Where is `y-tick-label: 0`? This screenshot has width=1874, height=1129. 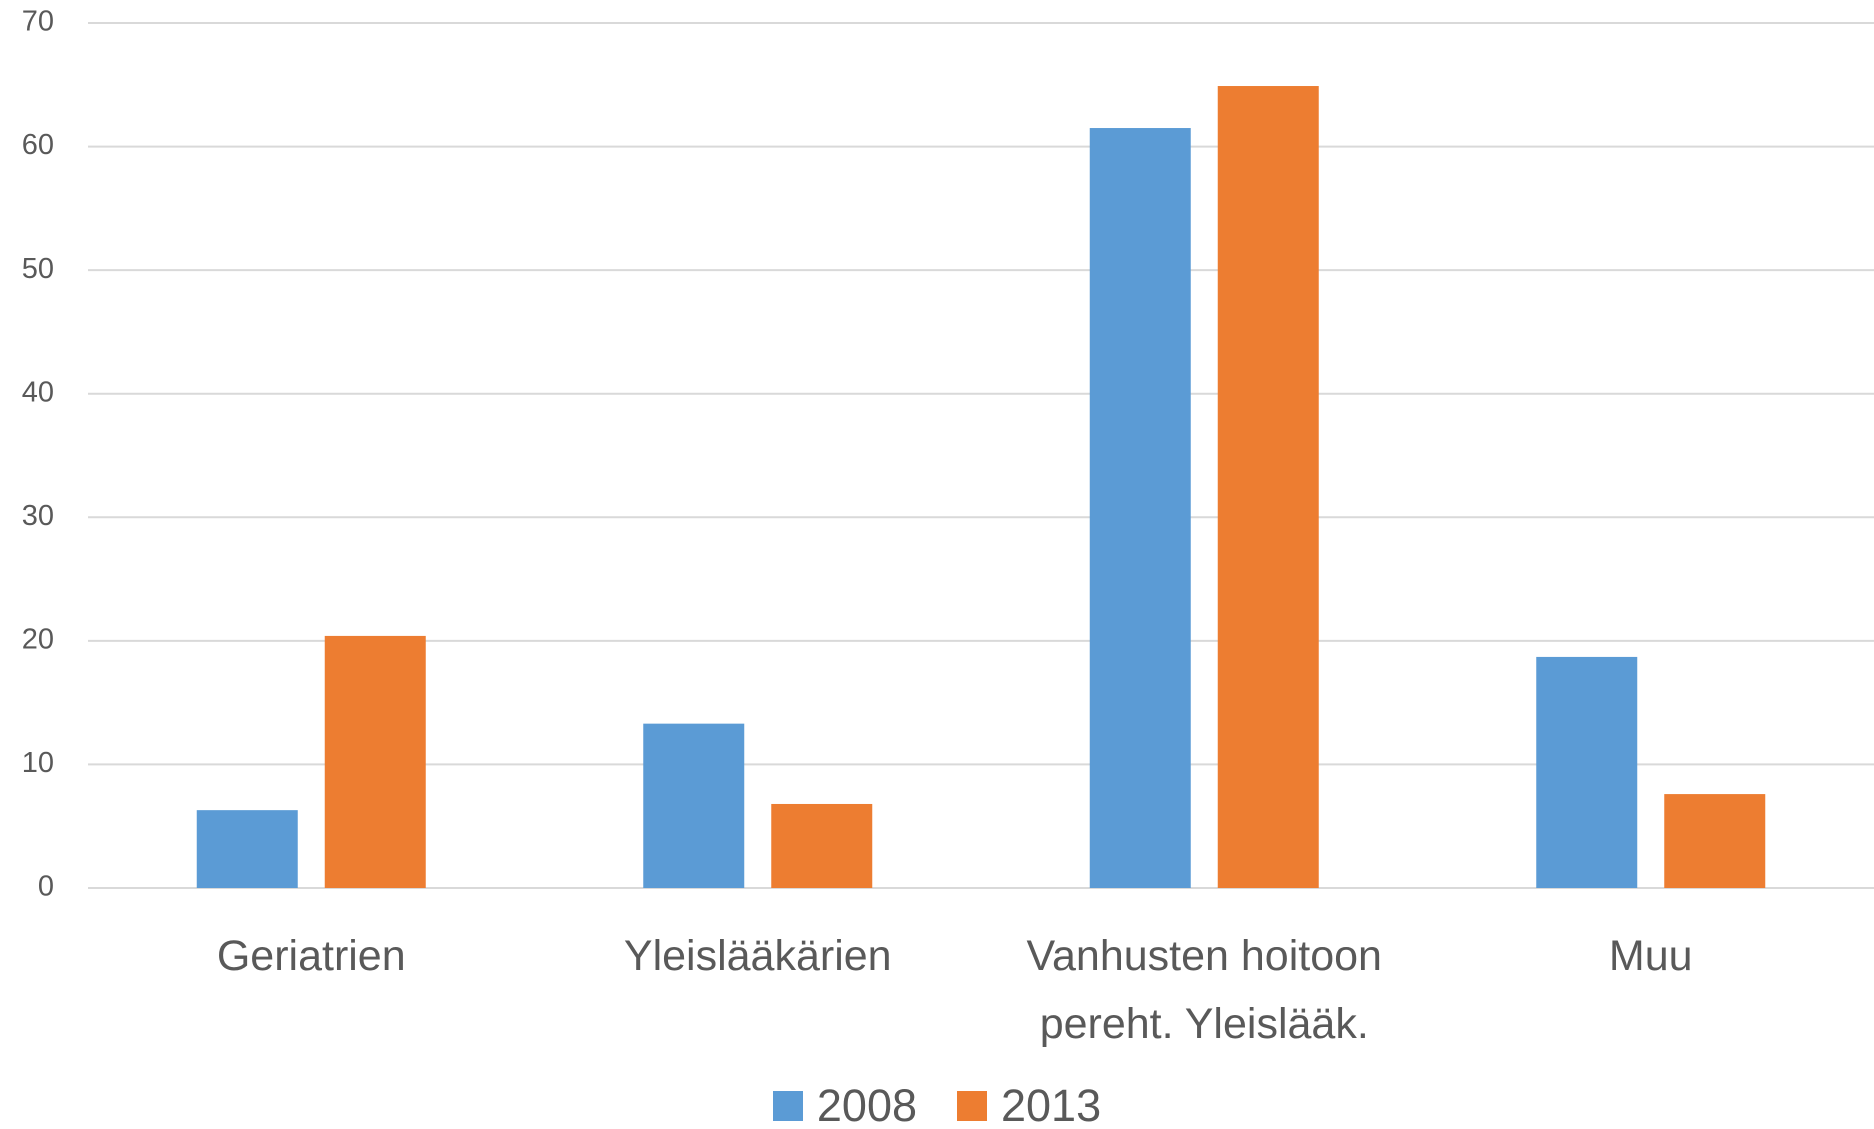
y-tick-label: 0 is located at coordinates (46, 887).